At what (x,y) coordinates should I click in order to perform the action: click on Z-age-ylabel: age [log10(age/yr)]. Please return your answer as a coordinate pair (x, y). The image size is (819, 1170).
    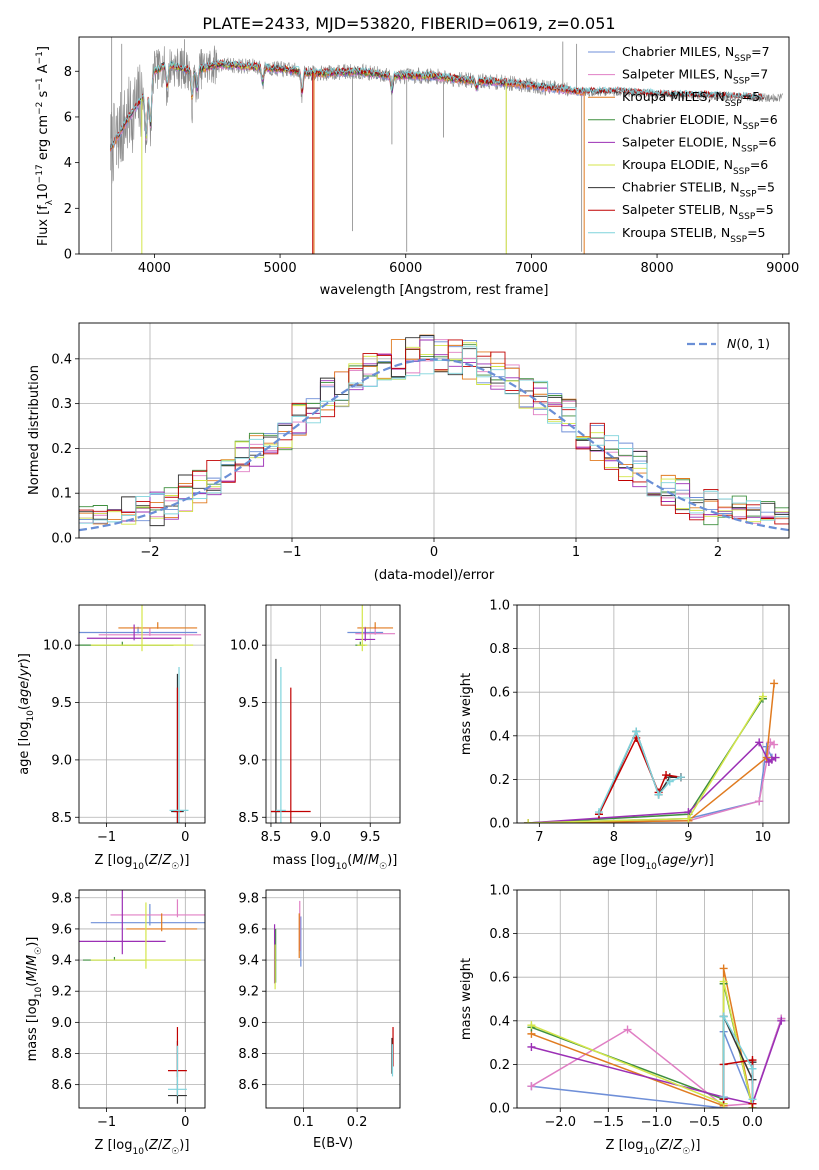
    Looking at the image, I should click on (26, 714).